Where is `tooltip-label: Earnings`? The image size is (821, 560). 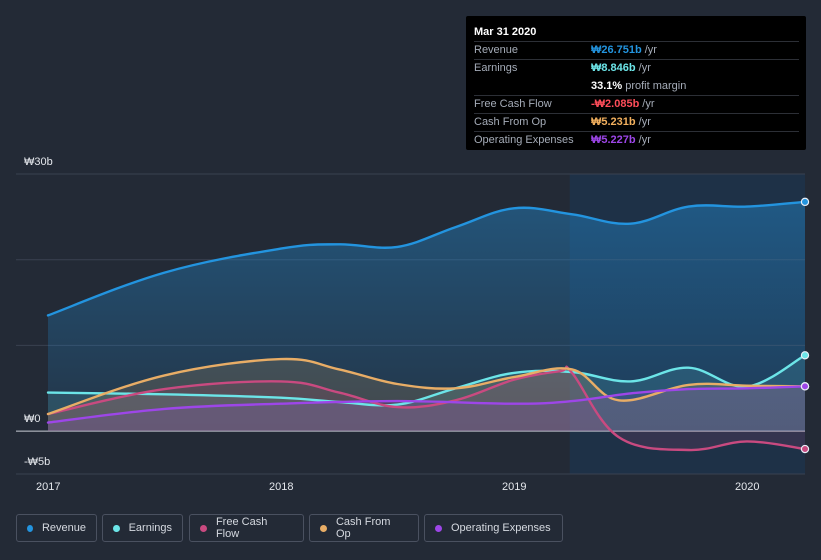
tooltip-label: Earnings is located at coordinates (496, 68).